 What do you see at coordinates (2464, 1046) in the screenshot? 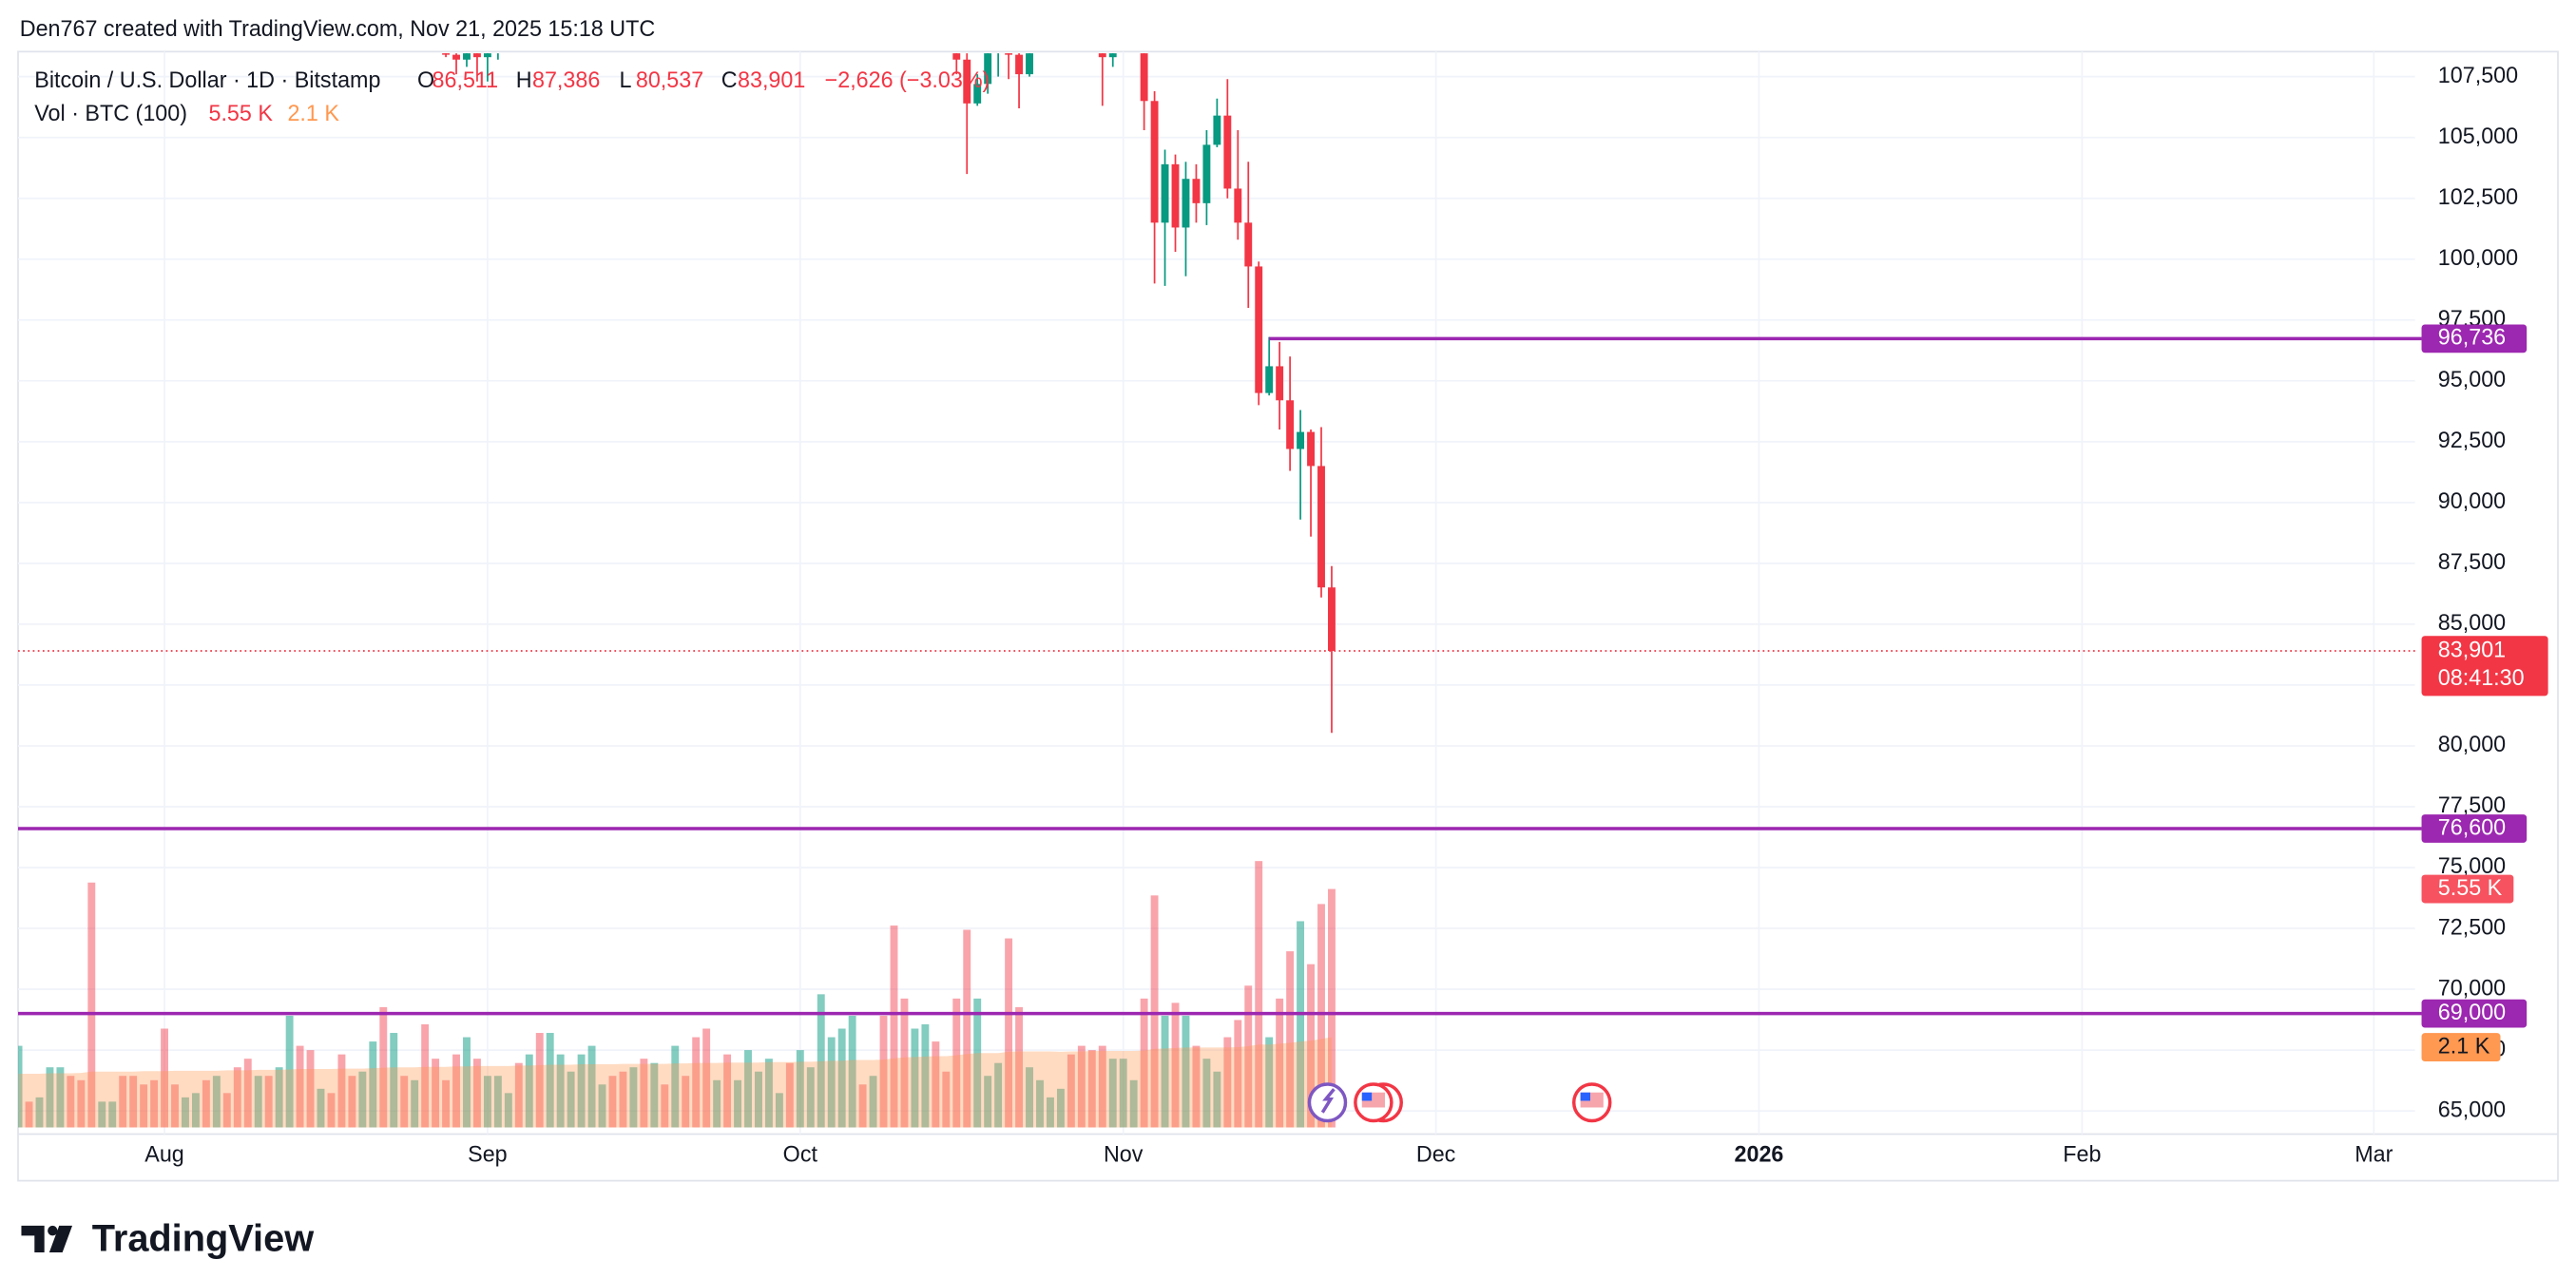
I see `volume-ma-label: 2.1 K` at bounding box center [2464, 1046].